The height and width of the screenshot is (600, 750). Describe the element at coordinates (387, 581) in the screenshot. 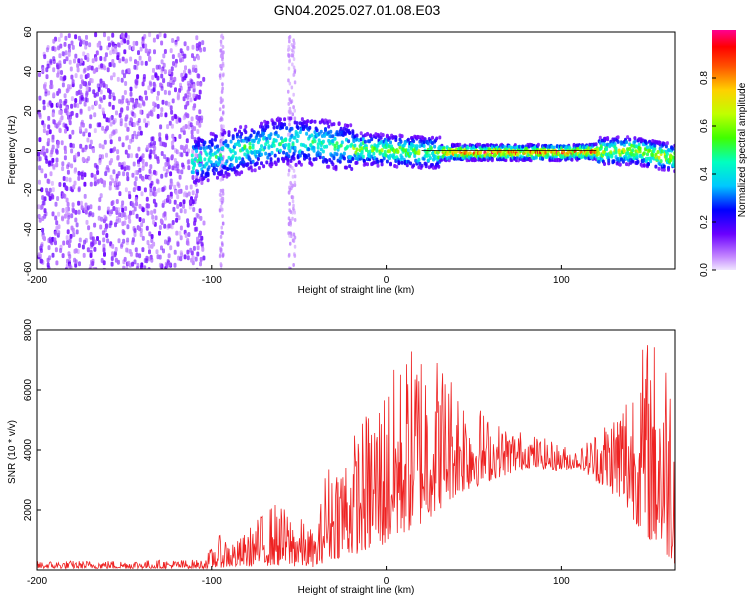

I see `x-tick-label: 0` at that location.